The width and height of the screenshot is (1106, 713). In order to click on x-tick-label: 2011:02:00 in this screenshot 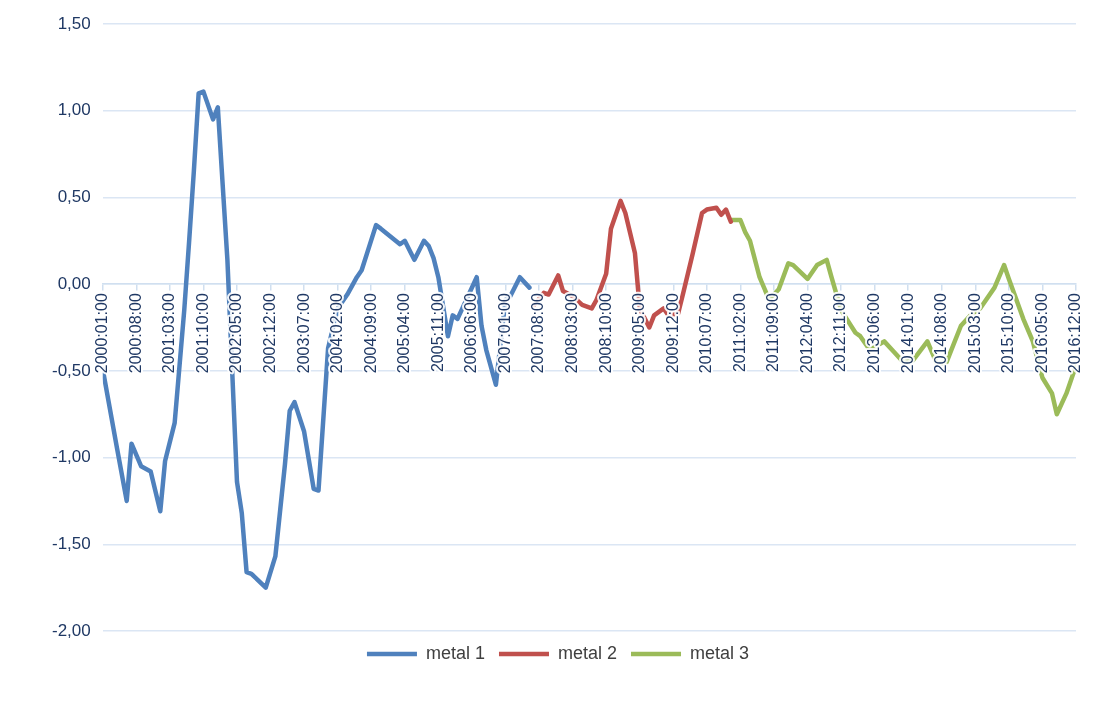, I will do `click(739, 333)`.